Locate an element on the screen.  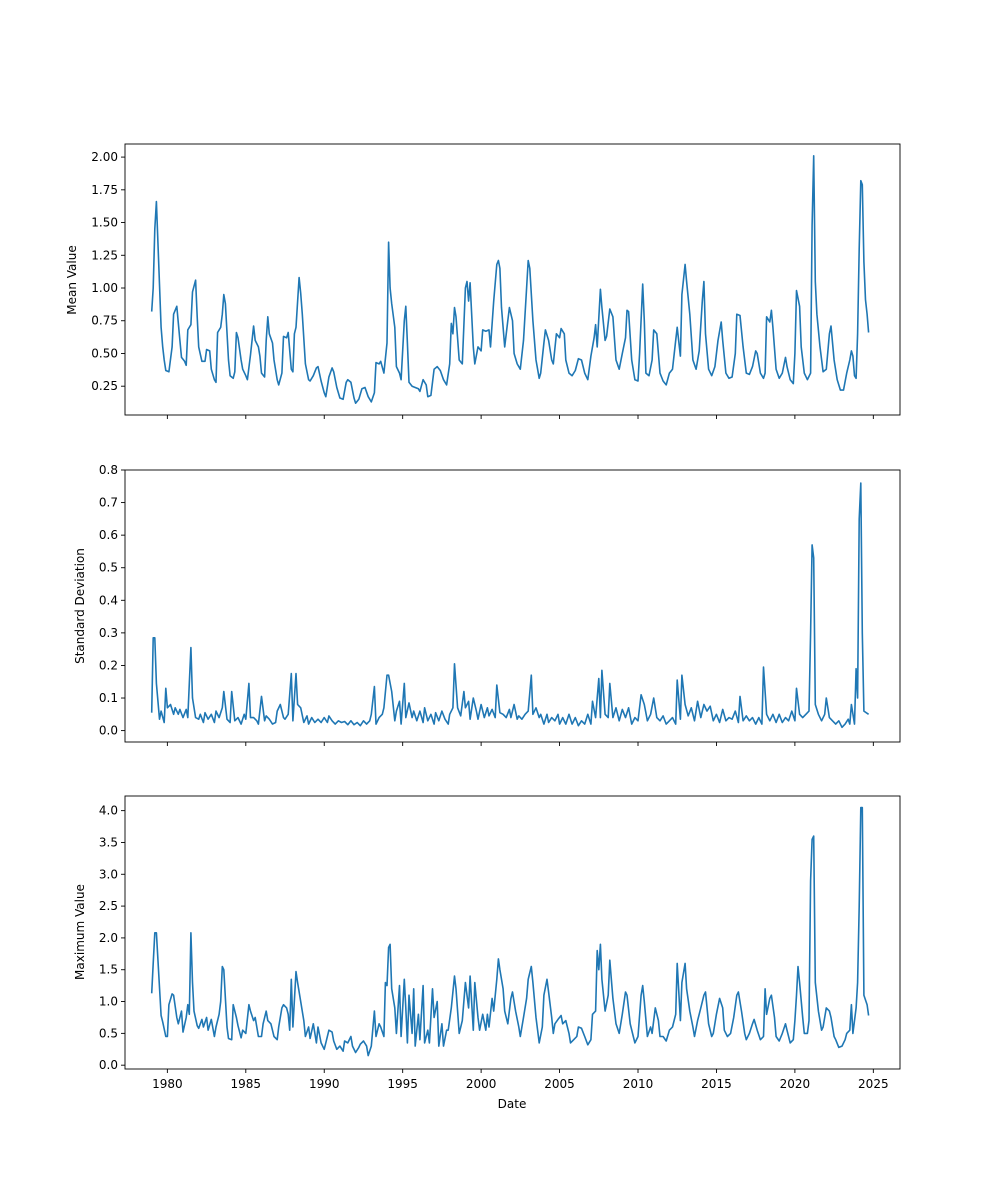
x-axis-label: Date is located at coordinates (512, 1104).